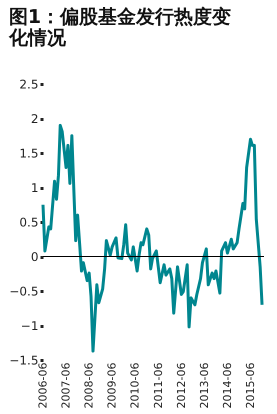 The width and height of the screenshot is (277, 414). Describe the element at coordinates (34, 119) in the screenshot. I see `y-tick-label: 2` at that location.